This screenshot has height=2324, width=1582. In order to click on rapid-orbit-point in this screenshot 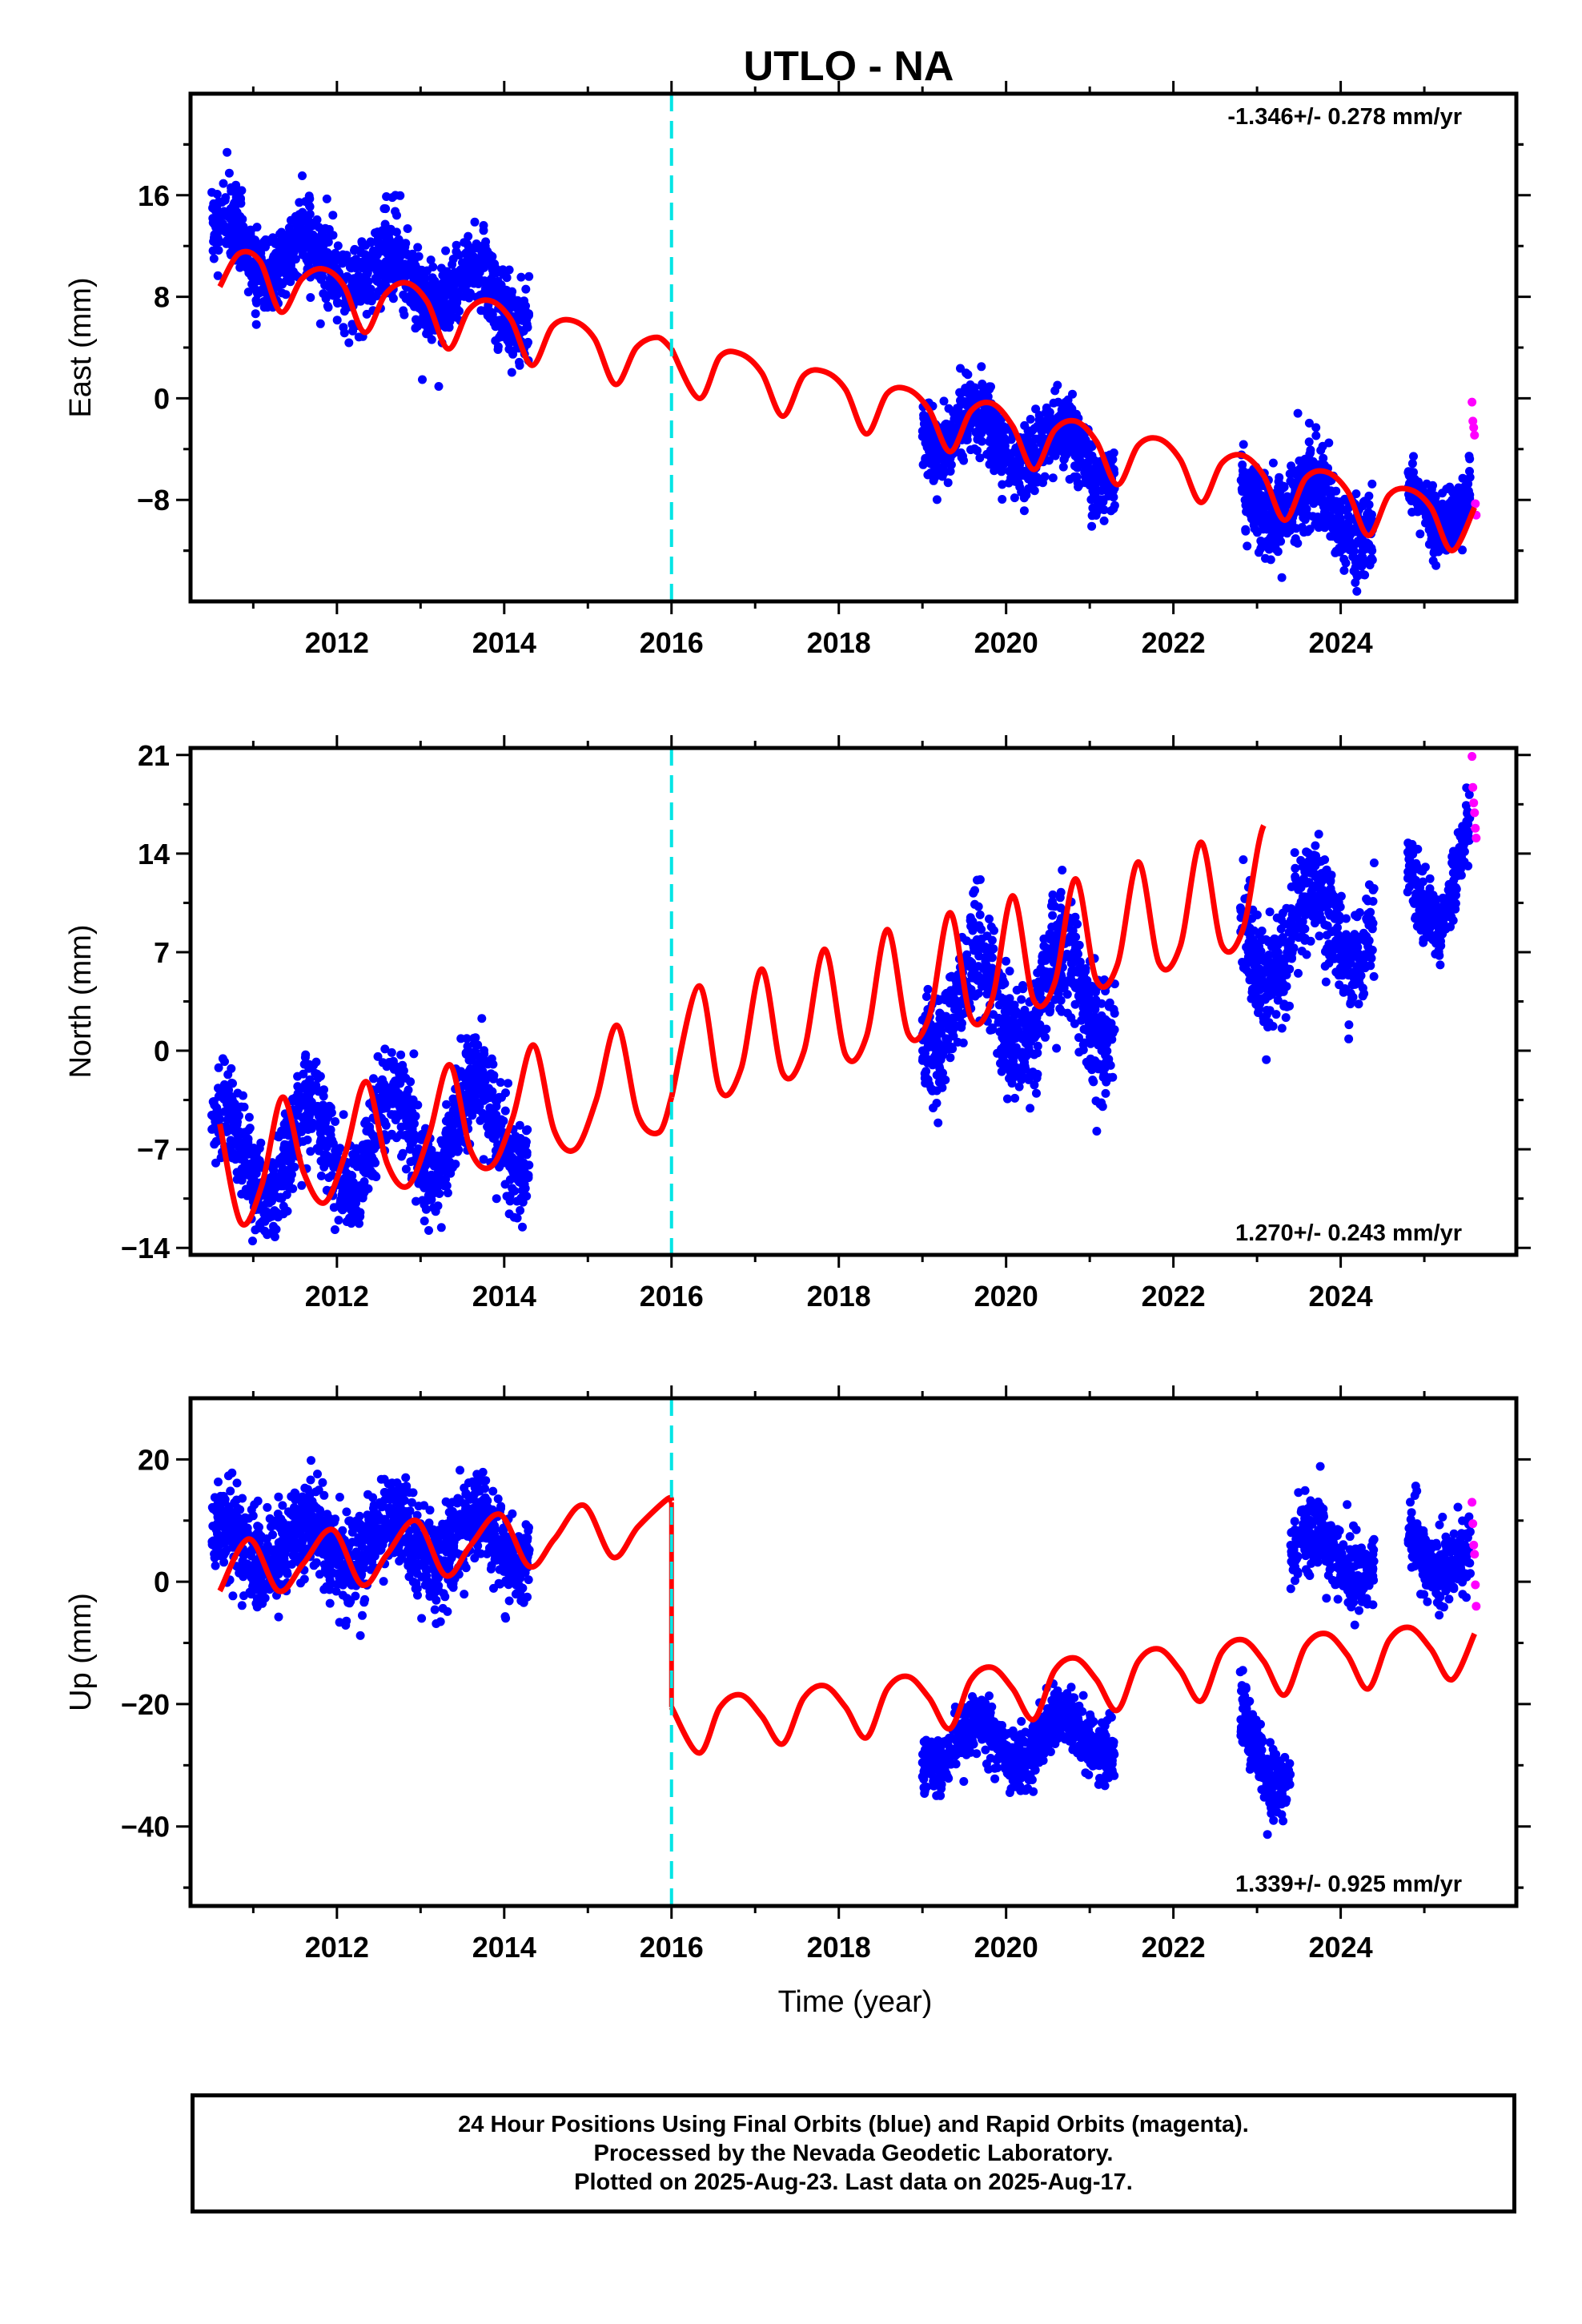, I will do `click(1472, 402)`.